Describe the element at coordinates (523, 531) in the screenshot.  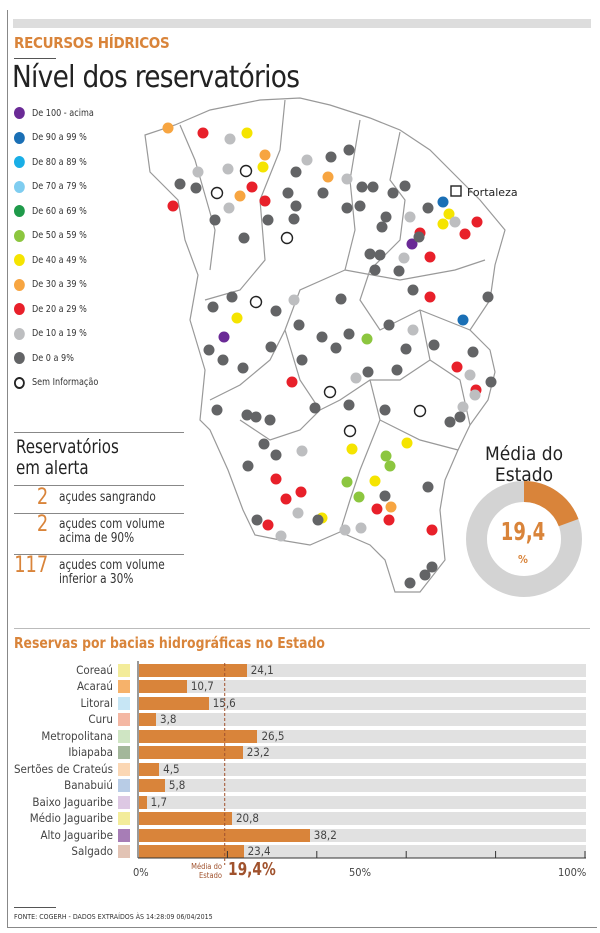
I see `state-average-value: 19,4` at that location.